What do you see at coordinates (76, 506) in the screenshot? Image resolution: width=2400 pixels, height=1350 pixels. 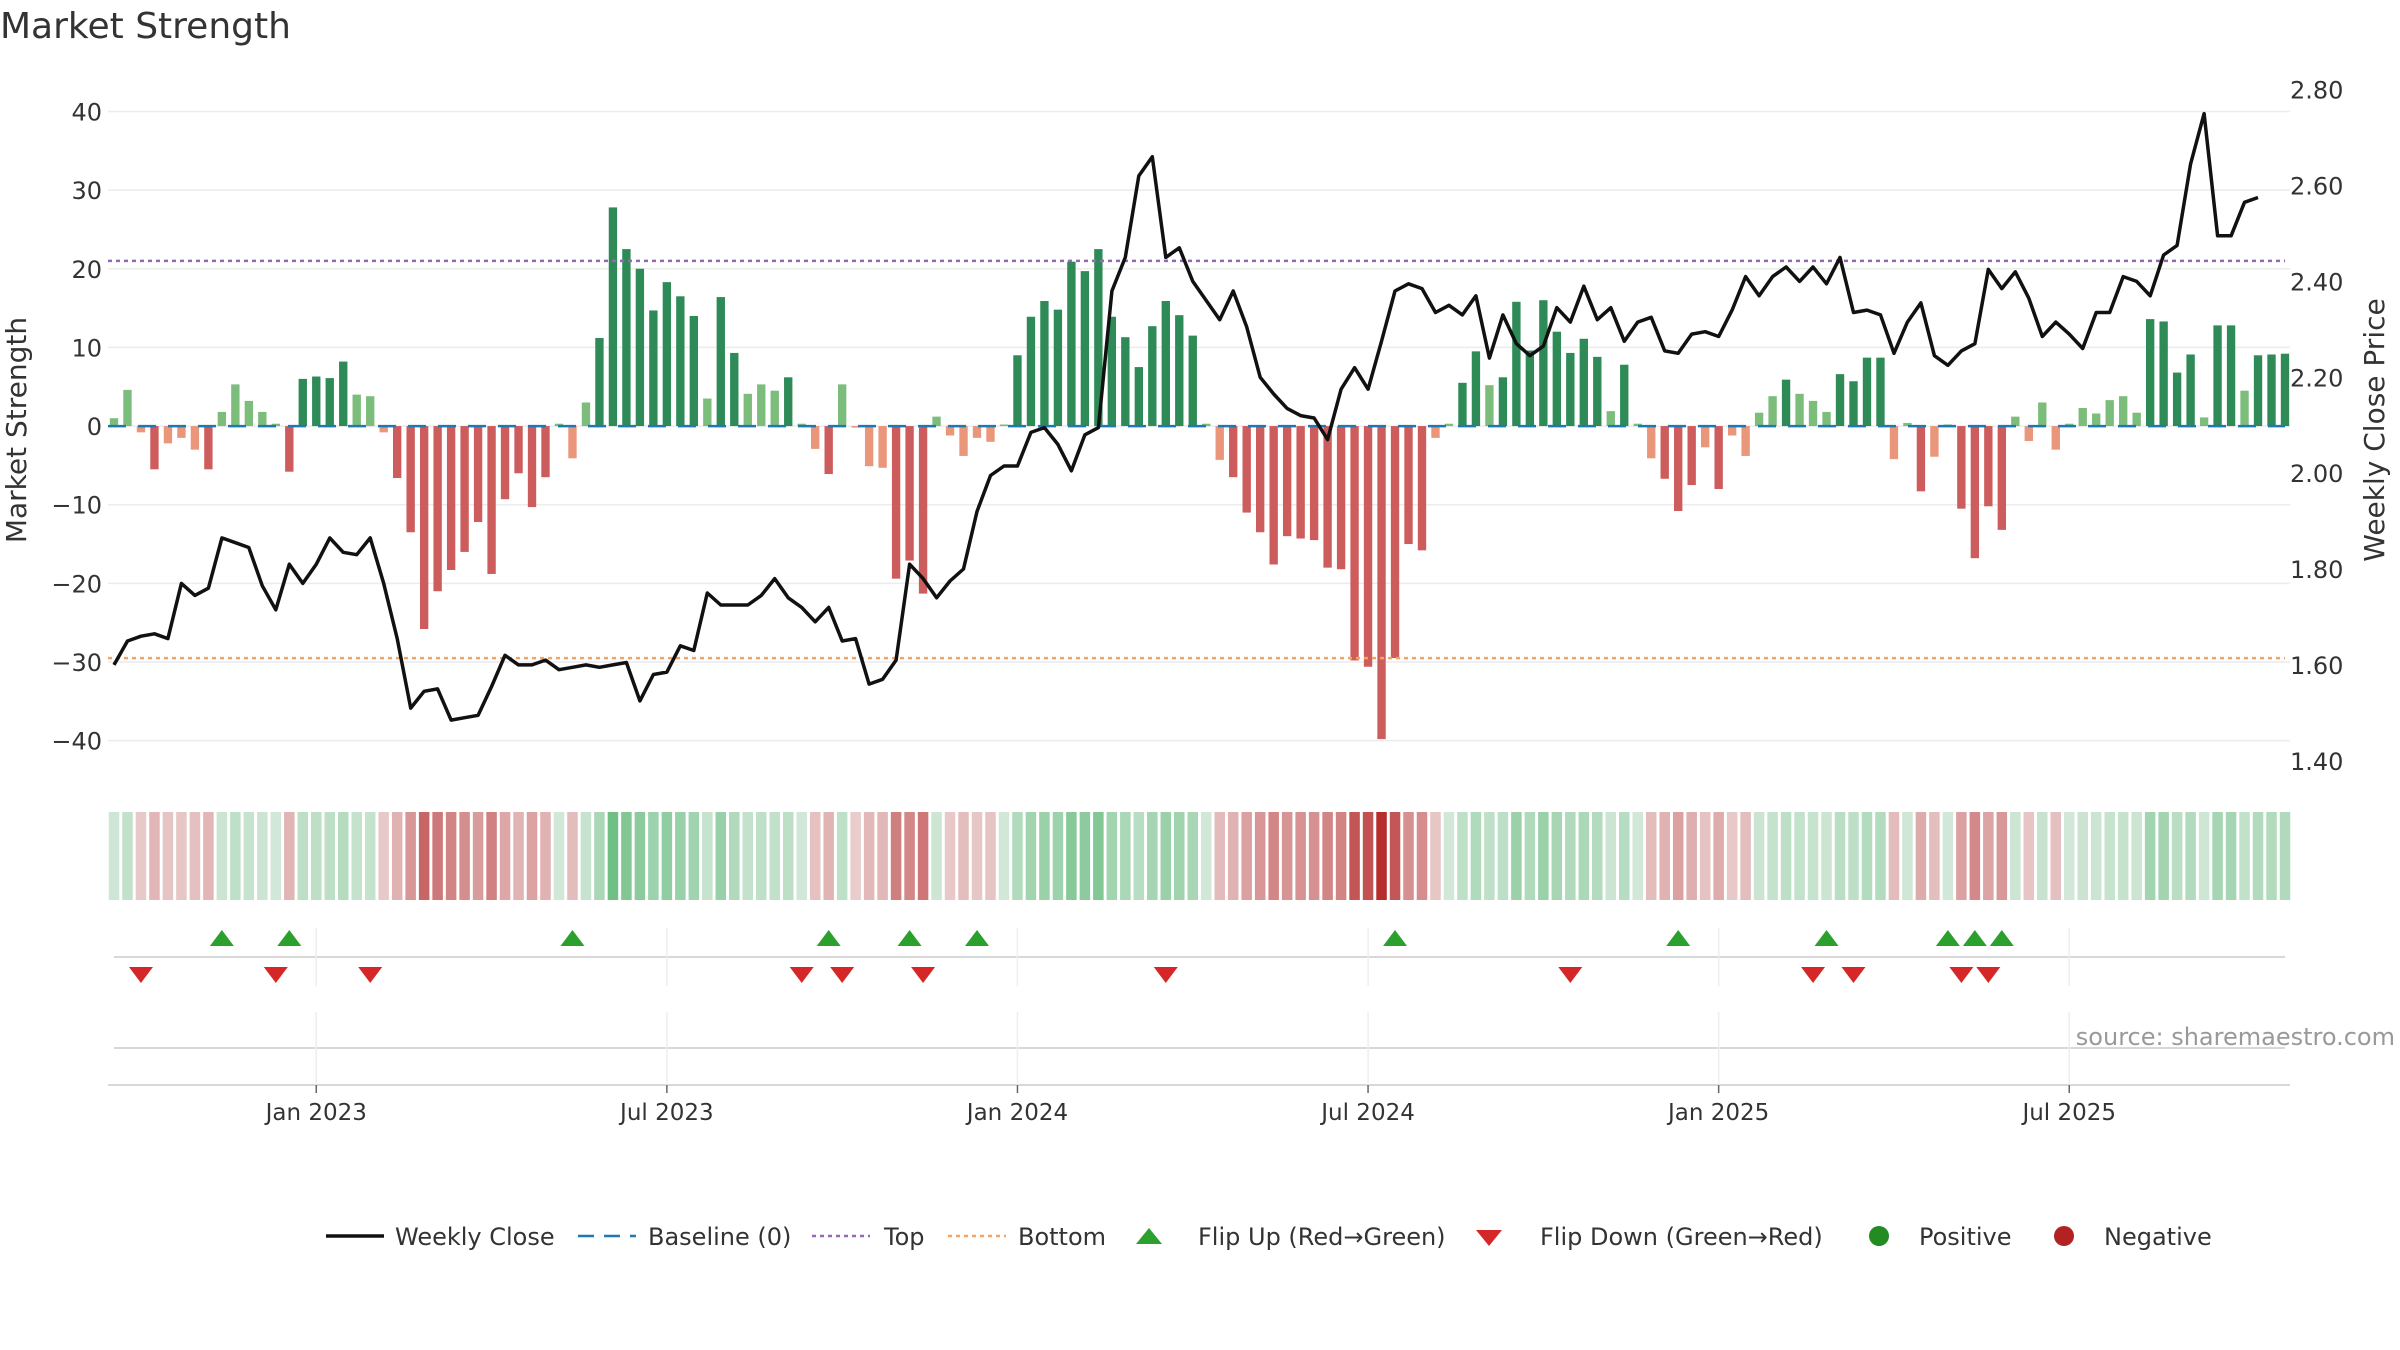 I see `left-tick-label: −10` at bounding box center [76, 506].